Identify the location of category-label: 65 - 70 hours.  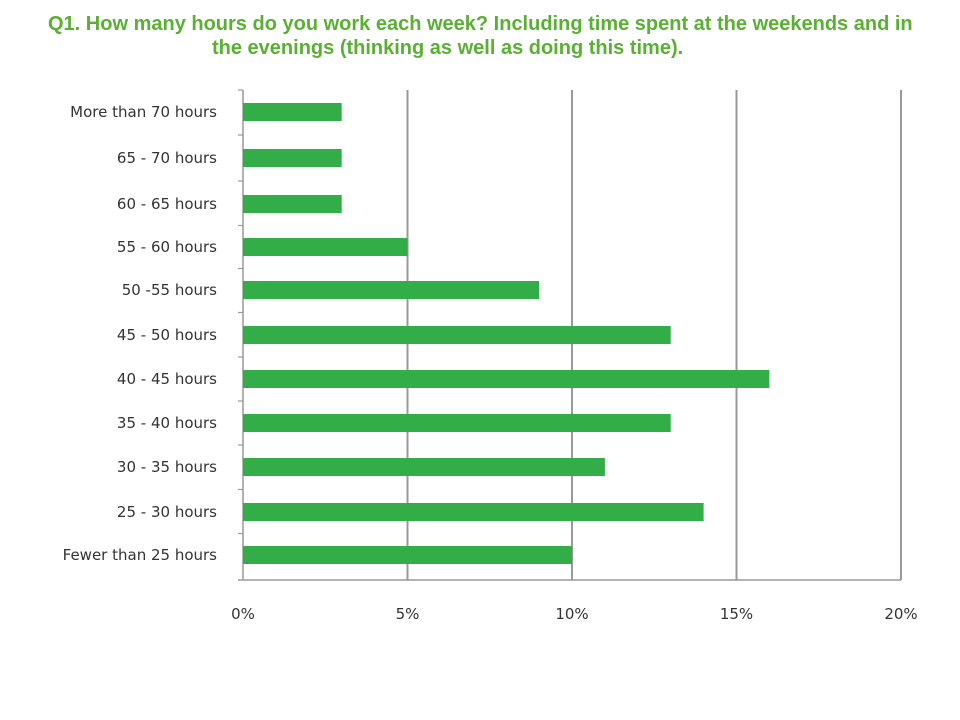
(167, 158).